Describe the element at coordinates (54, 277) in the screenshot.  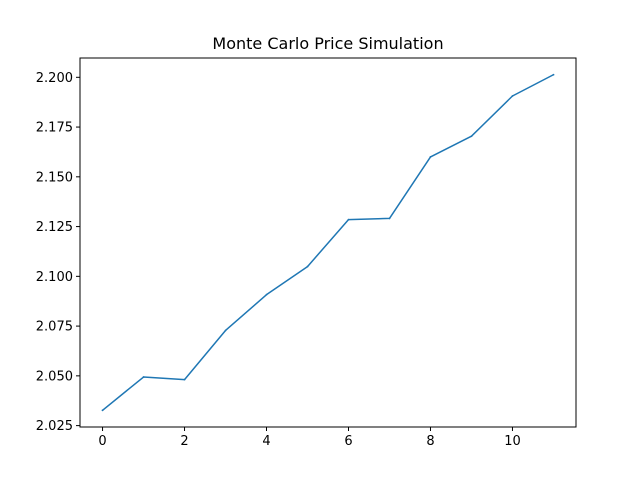
I see `y-tick-label: 2.100` at that location.